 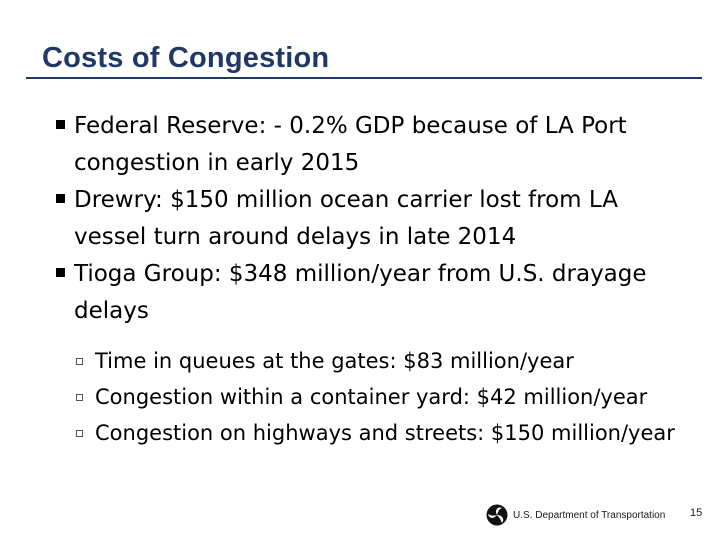 What do you see at coordinates (589, 515) in the screenshot?
I see `footer-department: U.S. Department of Transportation` at bounding box center [589, 515].